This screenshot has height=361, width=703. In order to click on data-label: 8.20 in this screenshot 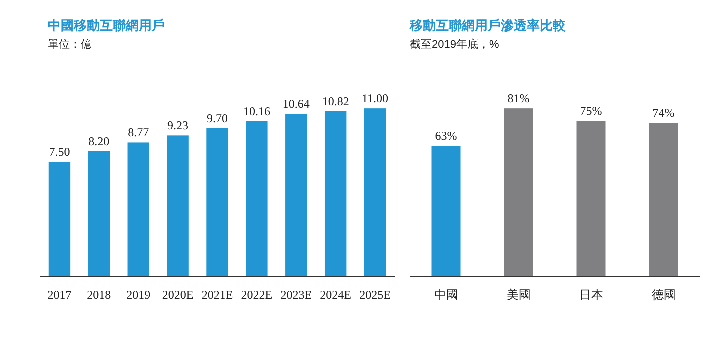, I will do `click(99, 141)`.